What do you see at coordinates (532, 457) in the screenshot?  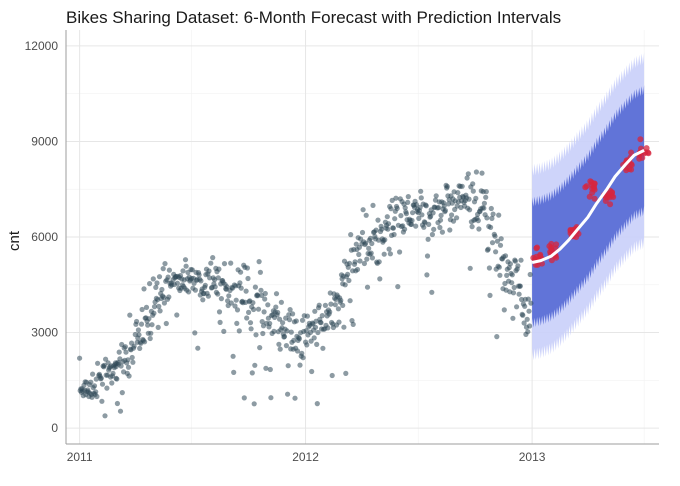 I see `x-tick-label: 2013` at bounding box center [532, 457].